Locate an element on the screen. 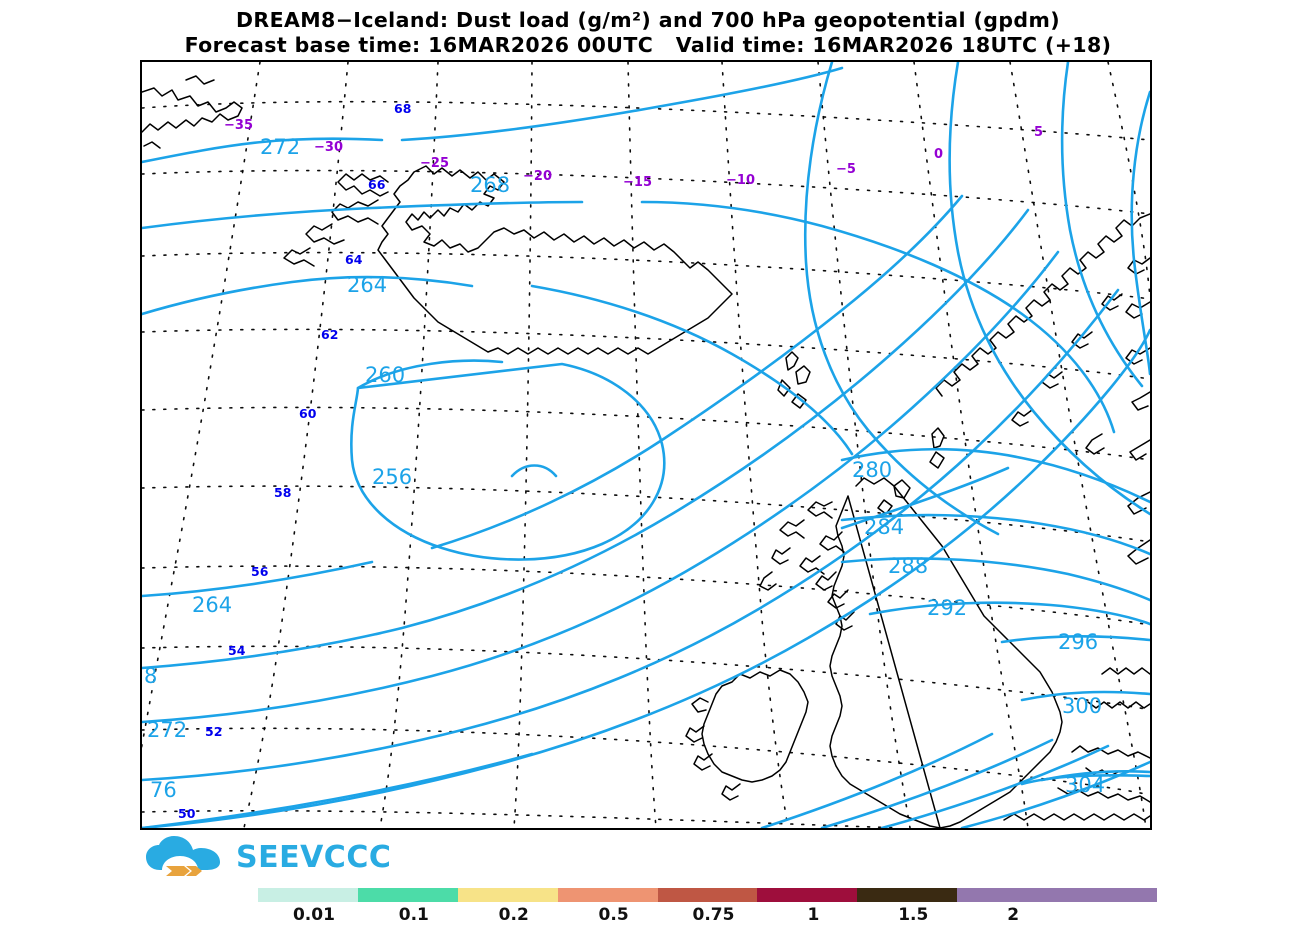 Image resolution: width=1296 pixels, height=925 pixels. colorbar: 0.01 0.1 0.2 0.5 0.75 1 1.5 2 is located at coordinates (708, 906).